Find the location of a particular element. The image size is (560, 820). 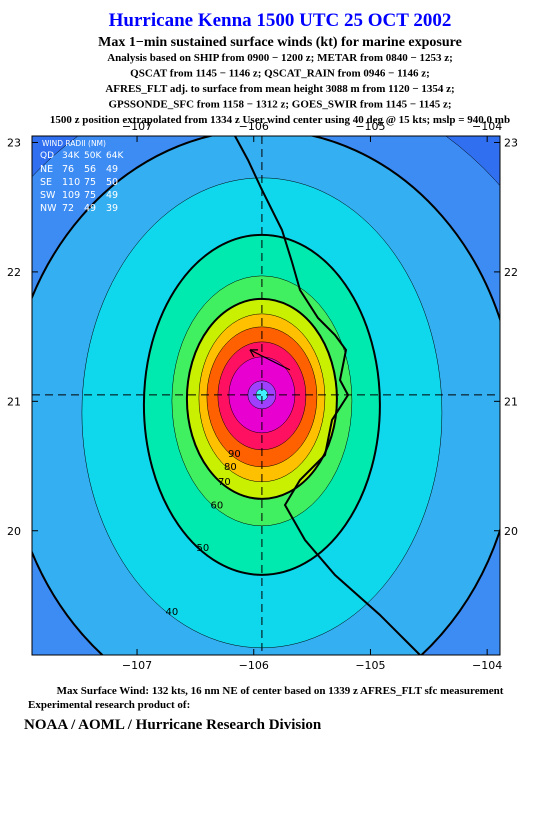

contour-label: 50 is located at coordinates (203, 548).